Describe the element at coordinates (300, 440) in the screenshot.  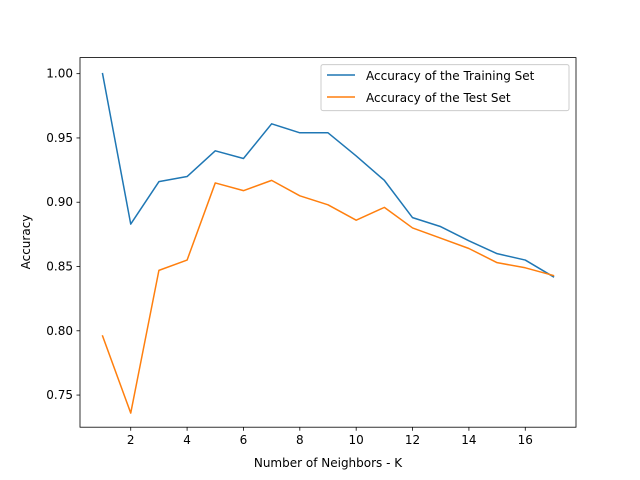
I see `x-tick-label: 8` at that location.